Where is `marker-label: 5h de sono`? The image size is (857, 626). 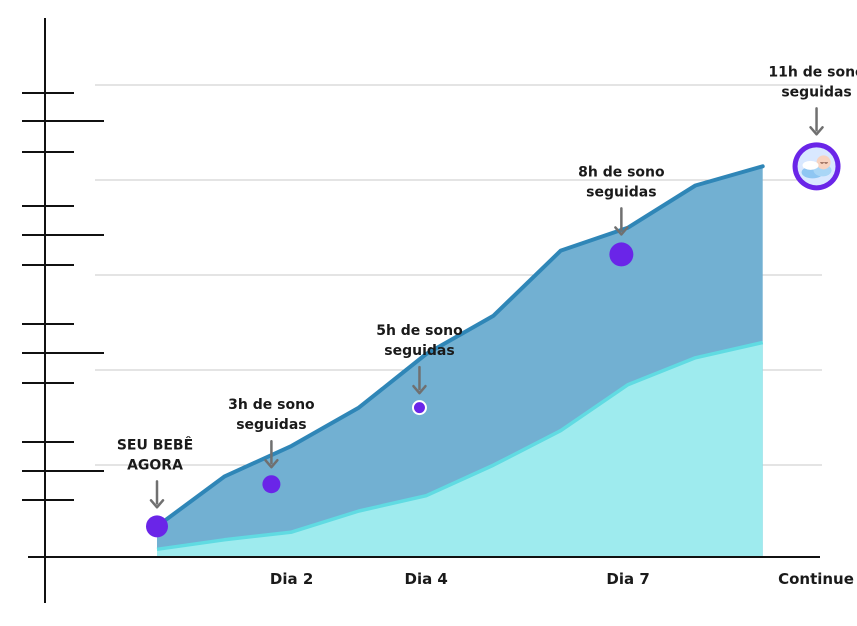
marker-label: 5h de sono is located at coordinates (419, 331).